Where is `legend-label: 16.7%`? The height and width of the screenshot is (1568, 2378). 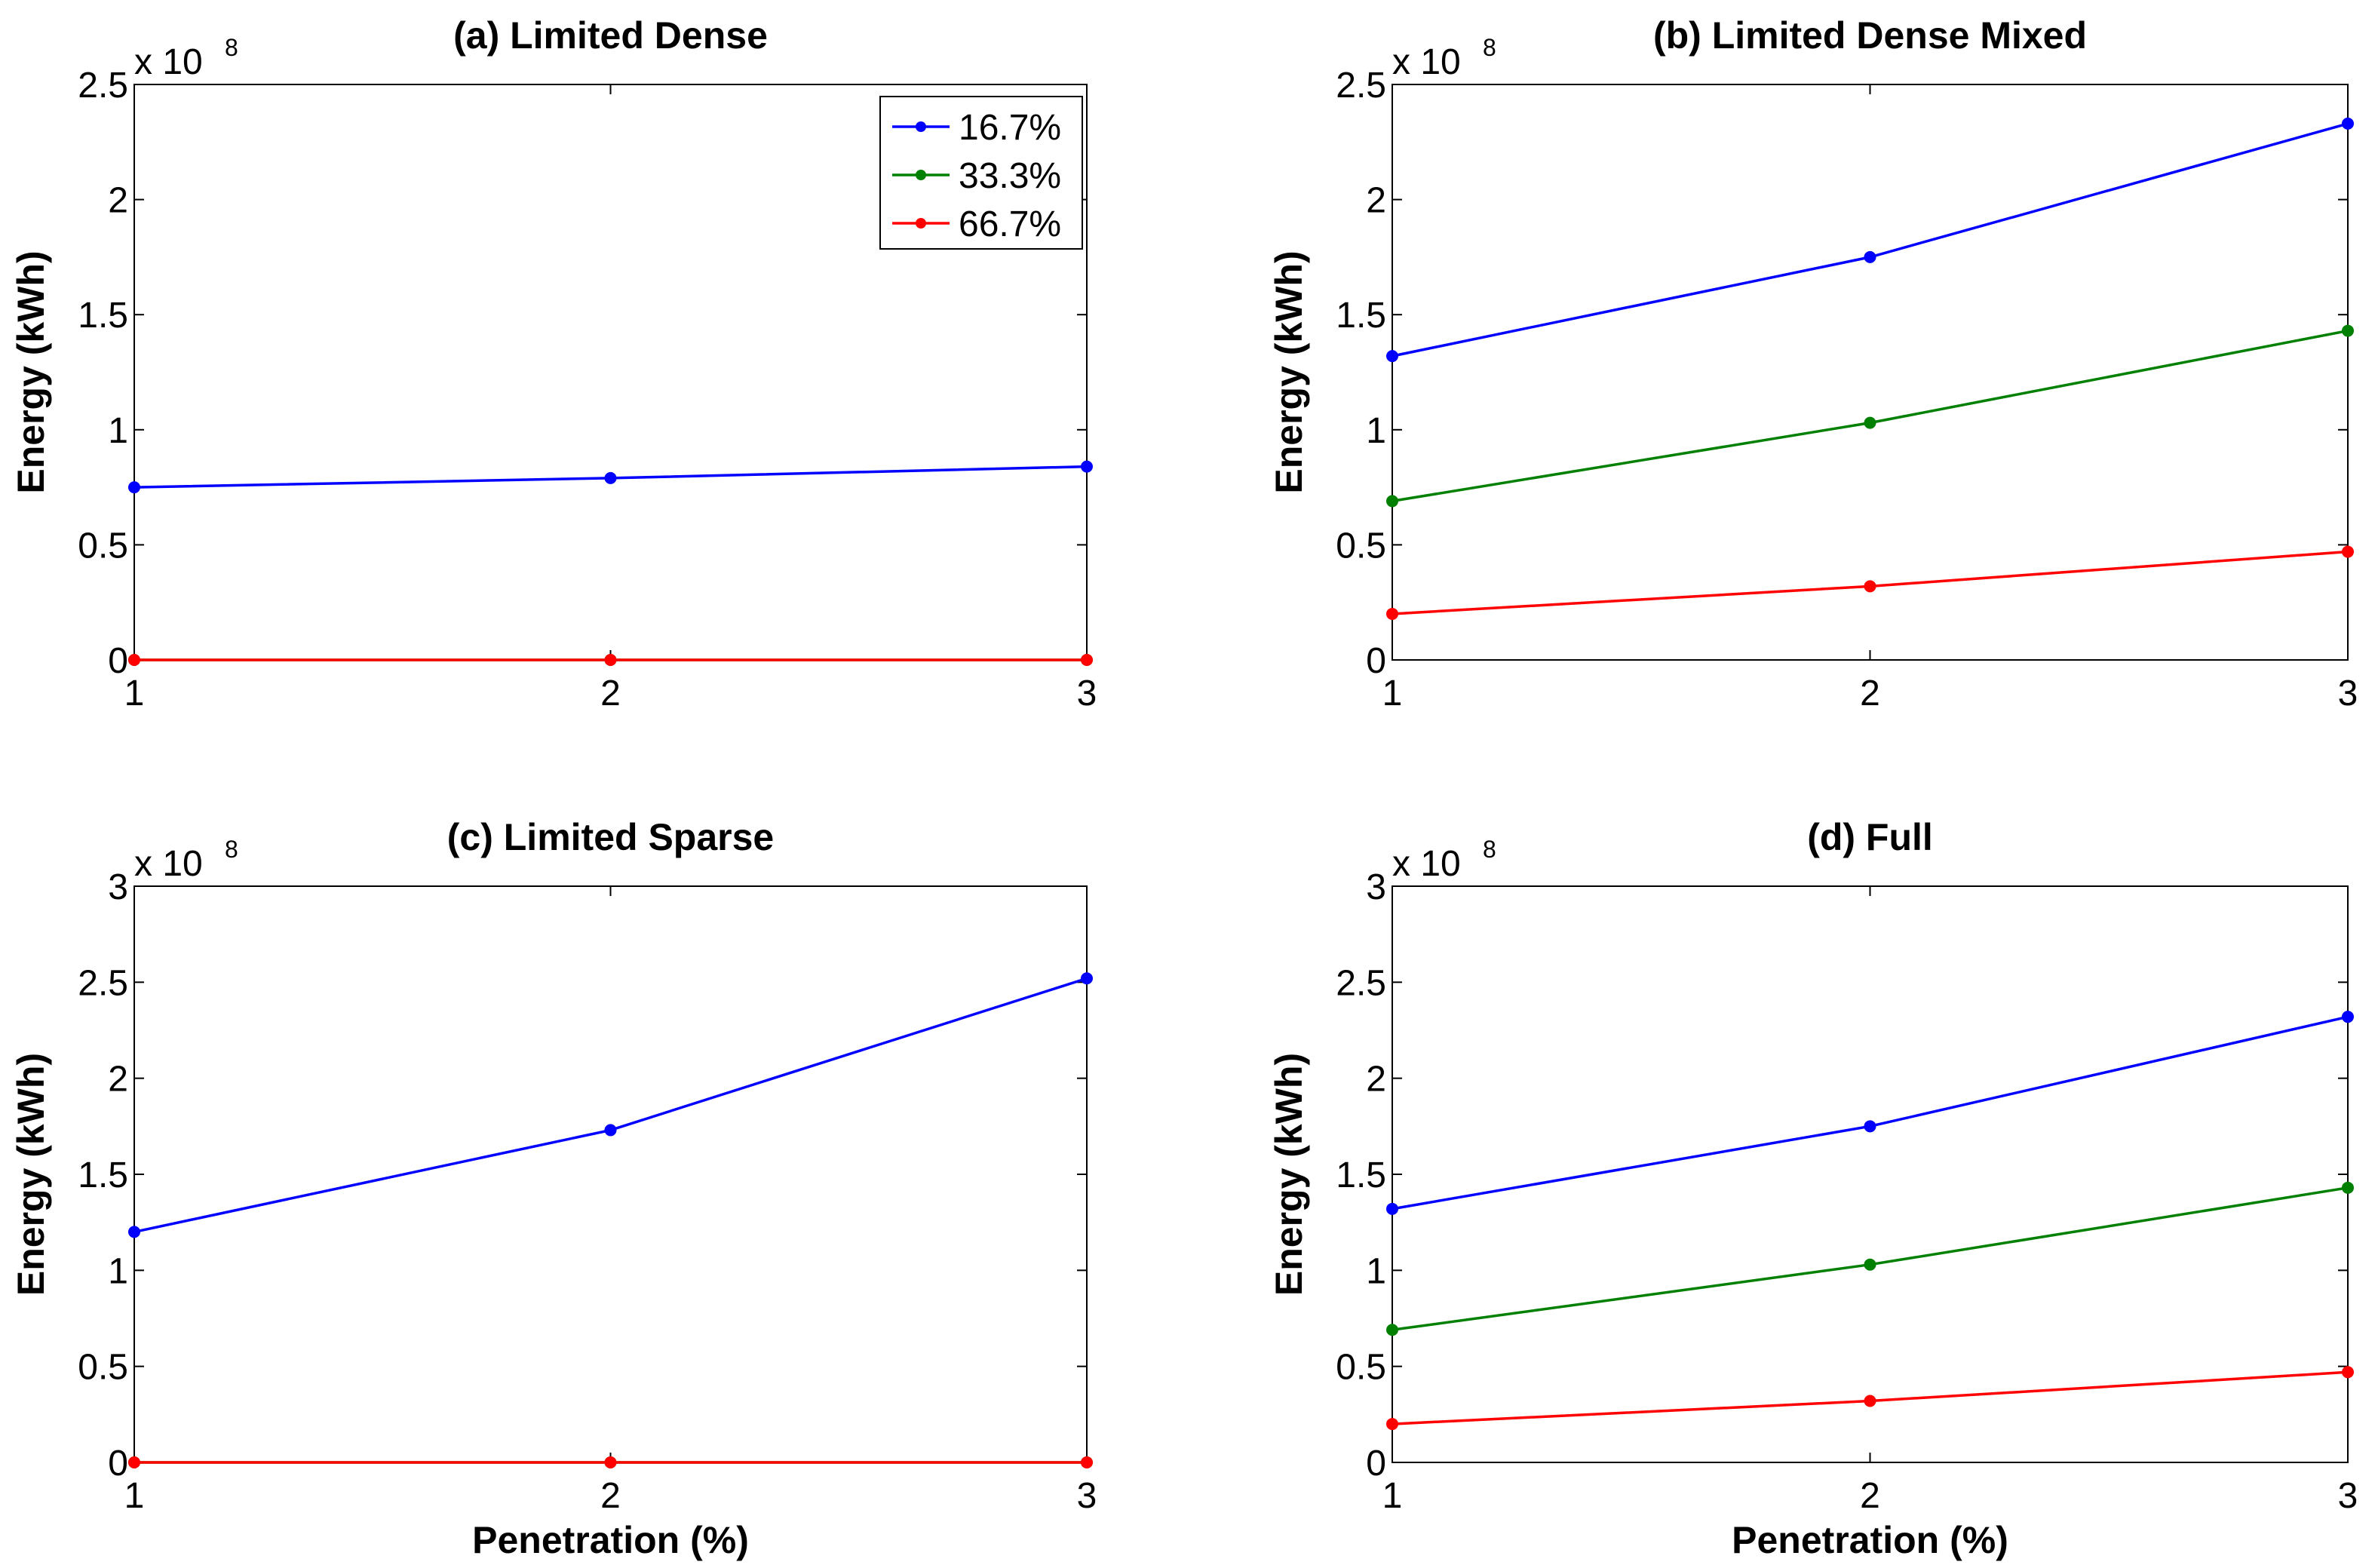
legend-label: 16.7% is located at coordinates (1010, 128).